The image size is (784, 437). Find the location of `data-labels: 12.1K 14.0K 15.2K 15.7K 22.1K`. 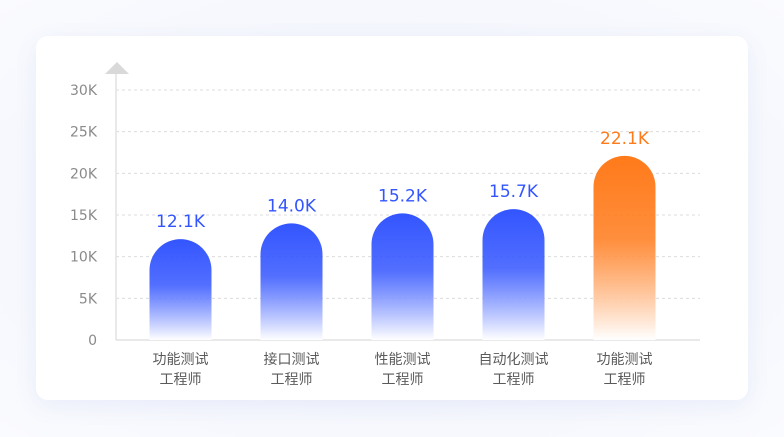

data-labels: 12.1K 14.0K 15.2K 15.7K 22.1K is located at coordinates (403, 180).